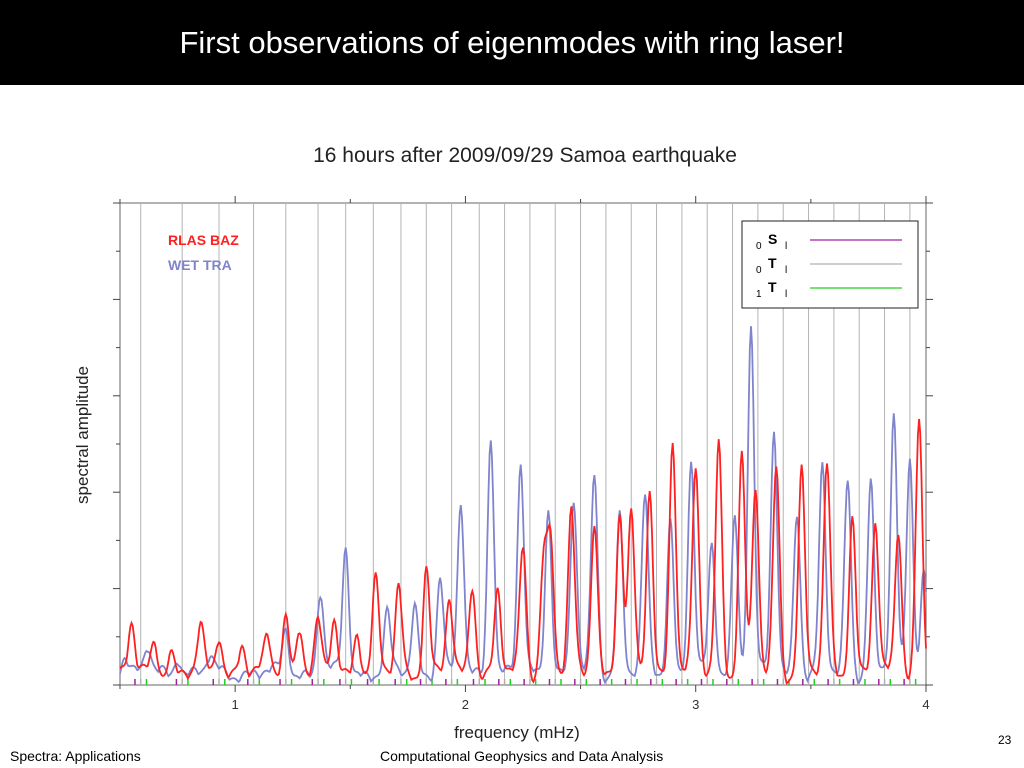  What do you see at coordinates (200, 265) in the screenshot?
I see `legend-wet-tra: WET TRA` at bounding box center [200, 265].